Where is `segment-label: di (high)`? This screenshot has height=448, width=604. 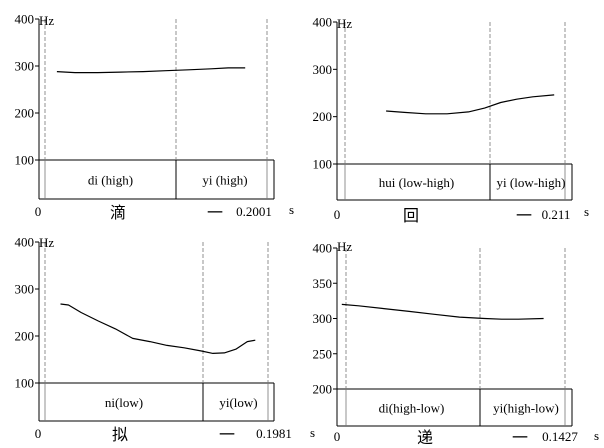
segment-label: di (high) is located at coordinates (110, 180).